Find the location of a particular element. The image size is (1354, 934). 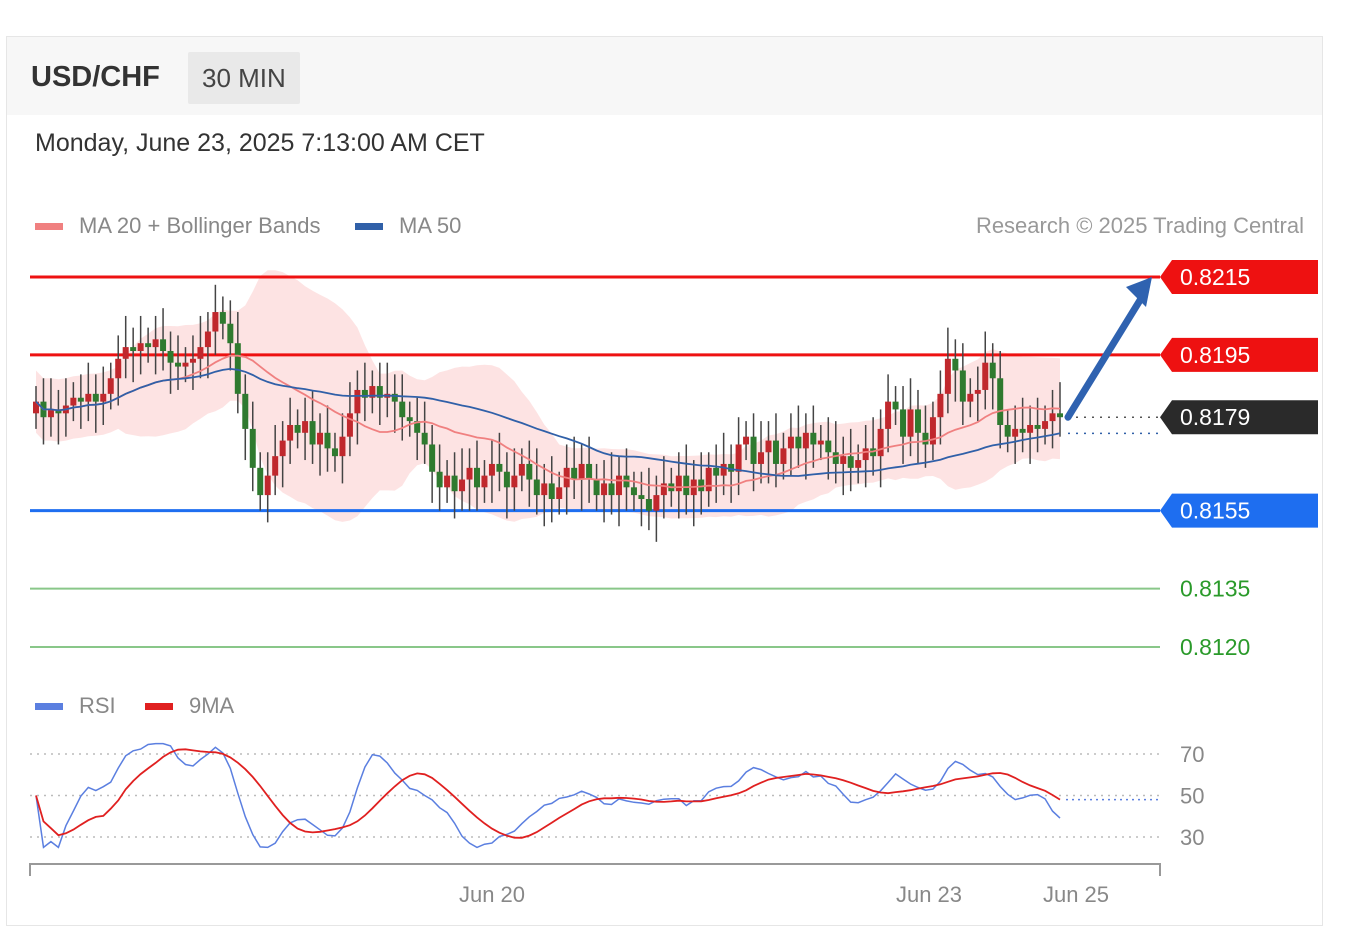

x-axis: Jun 20 Jun 23 Jun 25 is located at coordinates (595, 885).